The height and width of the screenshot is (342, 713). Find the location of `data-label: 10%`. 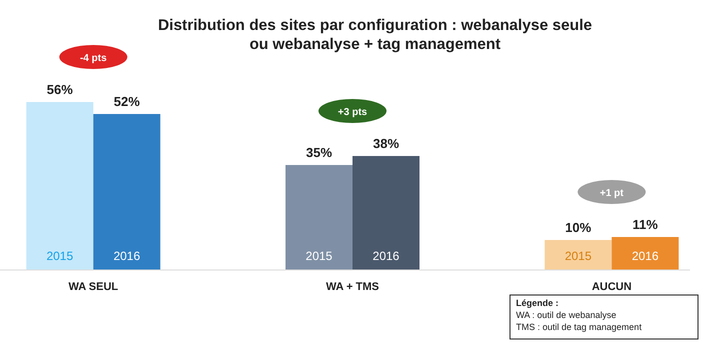

data-label: 10% is located at coordinates (578, 227).